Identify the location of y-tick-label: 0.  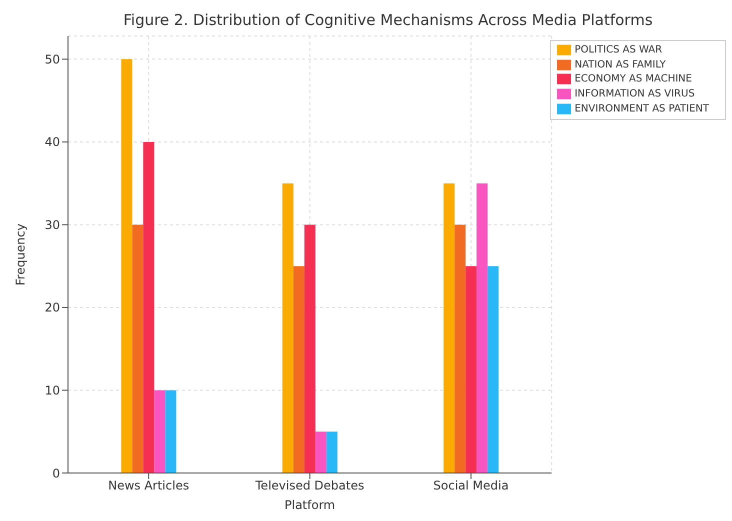
(56, 473).